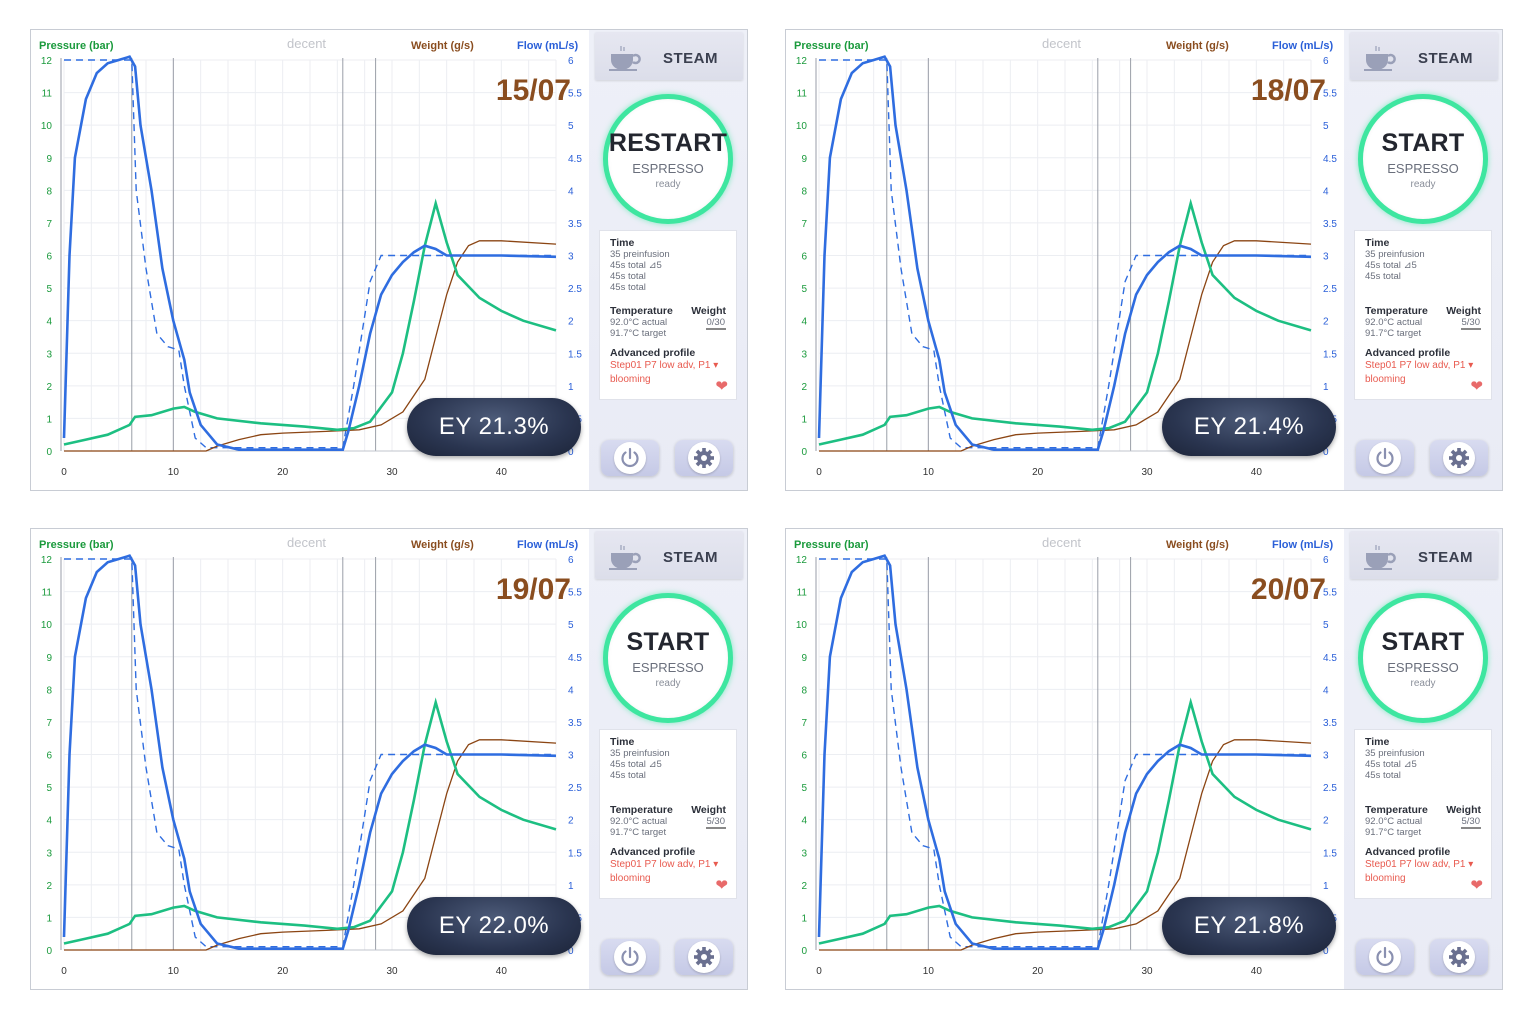 The image size is (1536, 1024). What do you see at coordinates (639, 322) in the screenshot?
I see `temp-actual: 92.0°C actual` at bounding box center [639, 322].